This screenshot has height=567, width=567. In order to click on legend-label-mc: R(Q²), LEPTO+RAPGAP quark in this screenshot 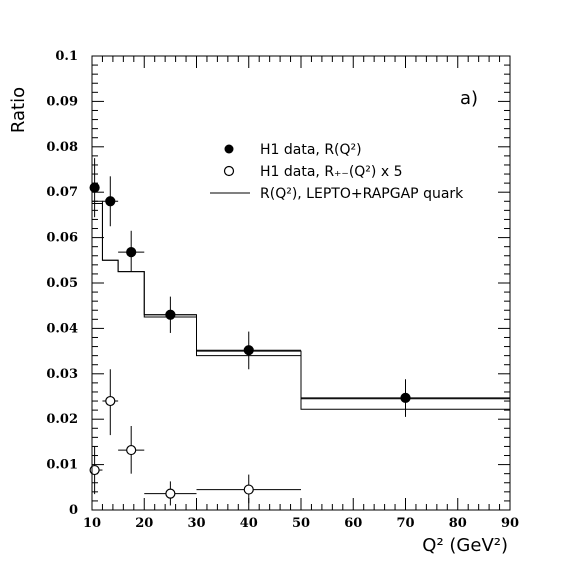, I will do `click(362, 194)`.